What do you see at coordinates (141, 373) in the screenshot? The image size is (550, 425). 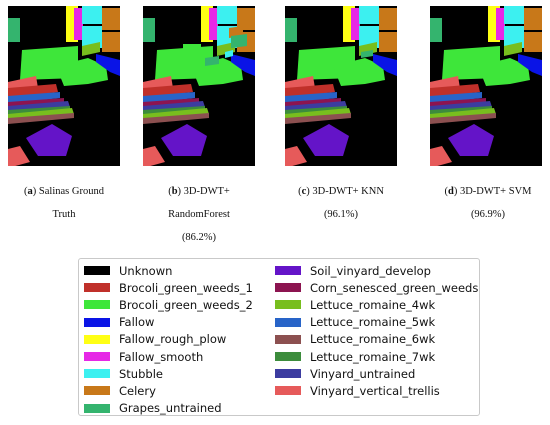 I see `legend-label: Stubble` at bounding box center [141, 373].